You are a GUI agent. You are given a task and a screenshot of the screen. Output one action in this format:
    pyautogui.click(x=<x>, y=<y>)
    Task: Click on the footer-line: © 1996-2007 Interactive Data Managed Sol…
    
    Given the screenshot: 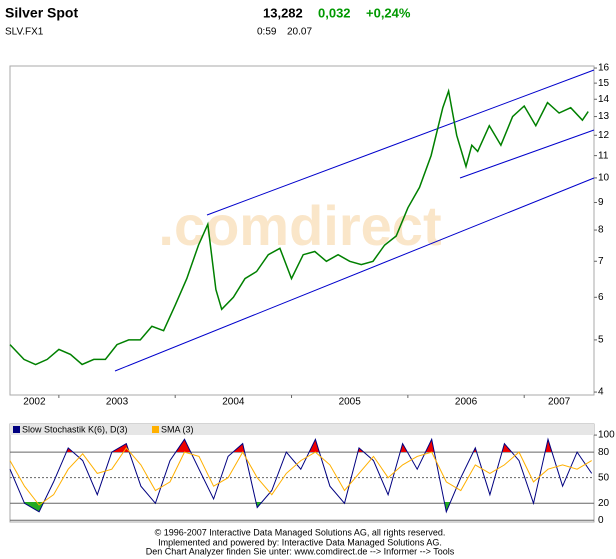 What is the action you would take?
    pyautogui.click(x=300, y=532)
    